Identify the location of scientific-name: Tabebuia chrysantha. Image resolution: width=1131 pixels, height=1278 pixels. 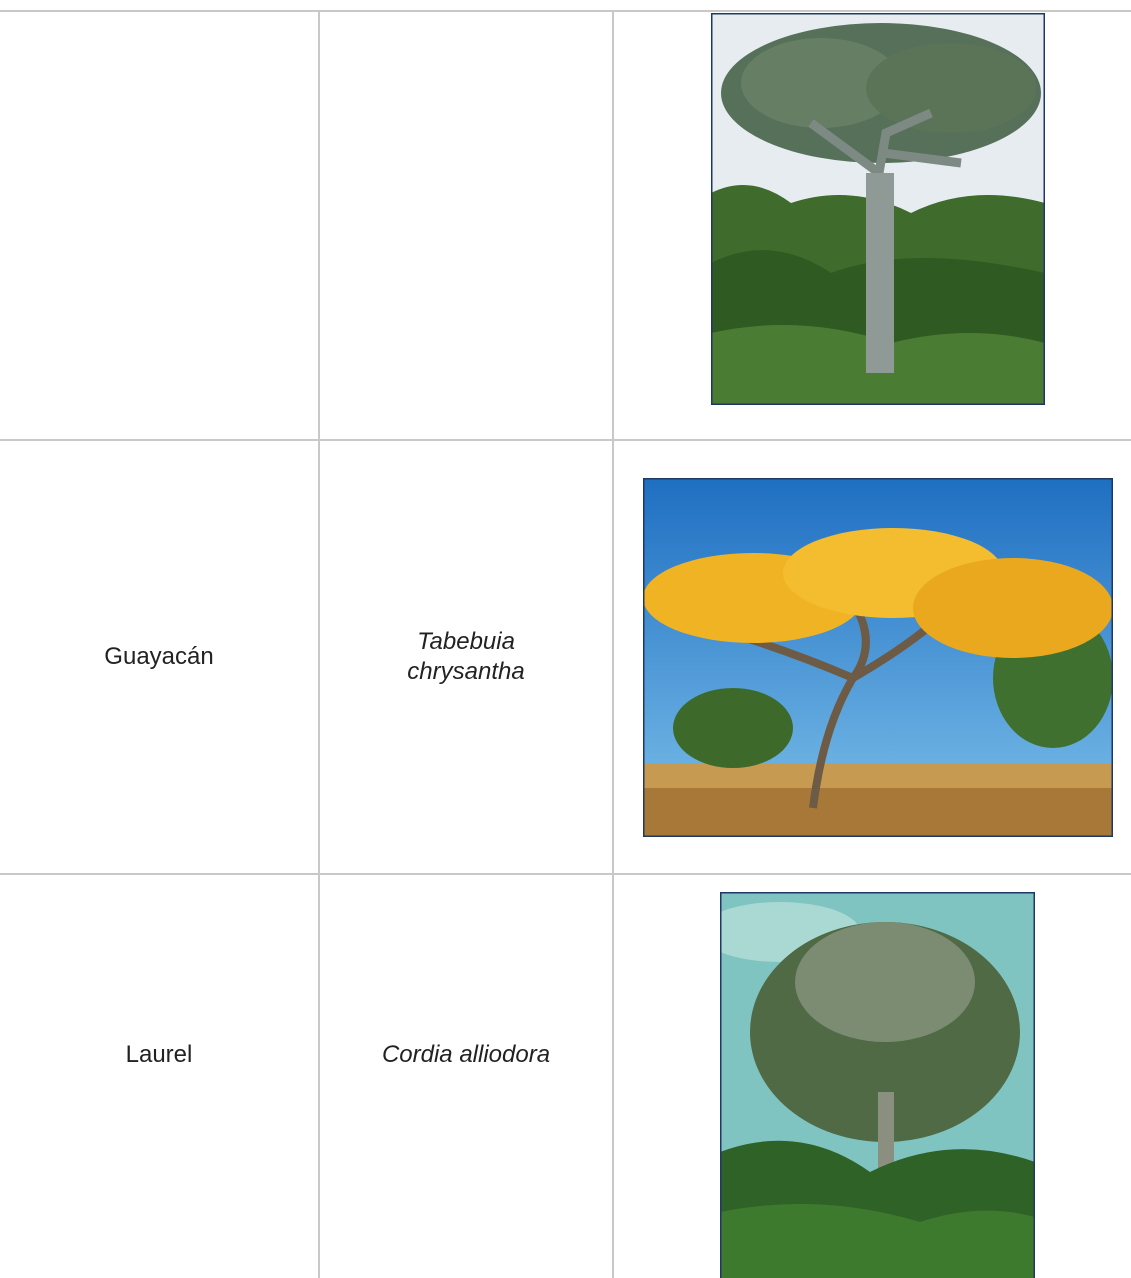
(466, 657).